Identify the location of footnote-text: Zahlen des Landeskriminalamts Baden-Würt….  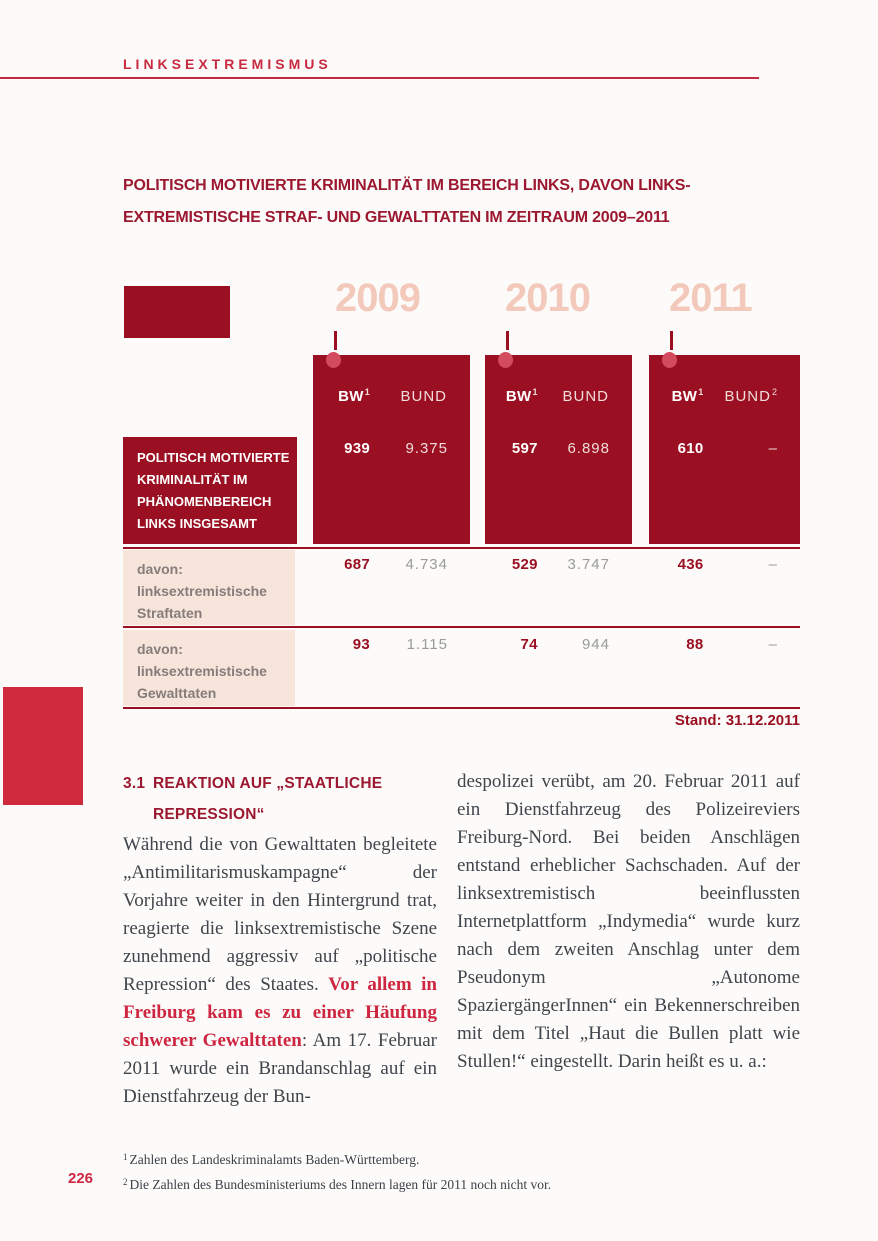
(274, 1159).